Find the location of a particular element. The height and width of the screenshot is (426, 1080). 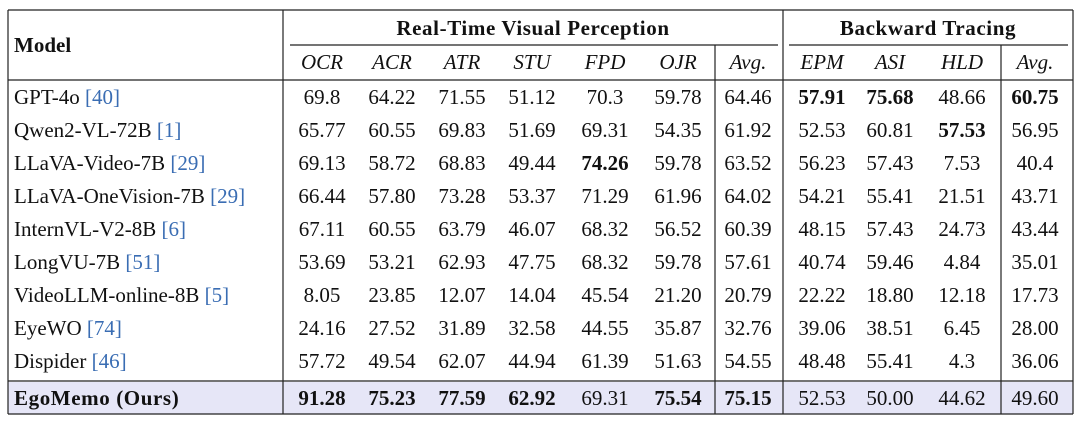

column-header: ASI is located at coordinates (889, 62).